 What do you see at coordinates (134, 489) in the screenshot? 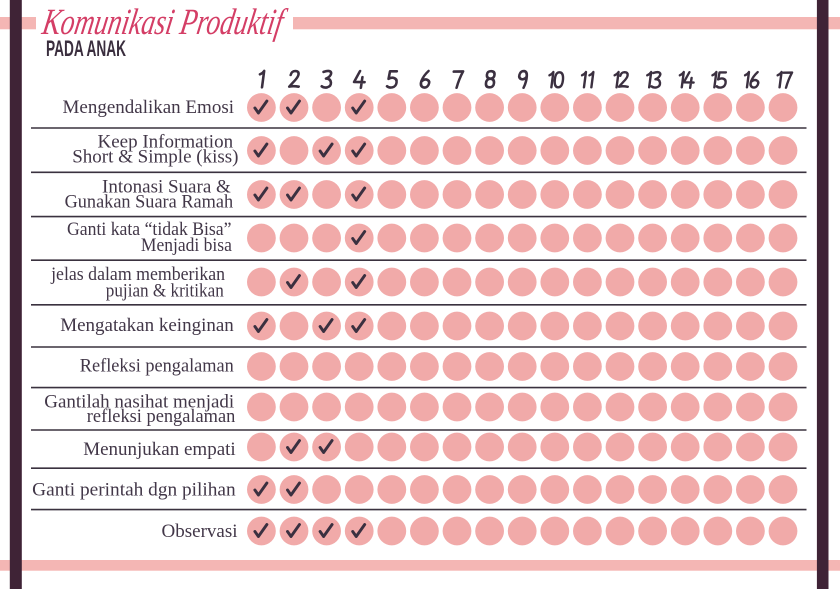
I see `svg-text: Ganti perintah dgn pilihan` at bounding box center [134, 489].